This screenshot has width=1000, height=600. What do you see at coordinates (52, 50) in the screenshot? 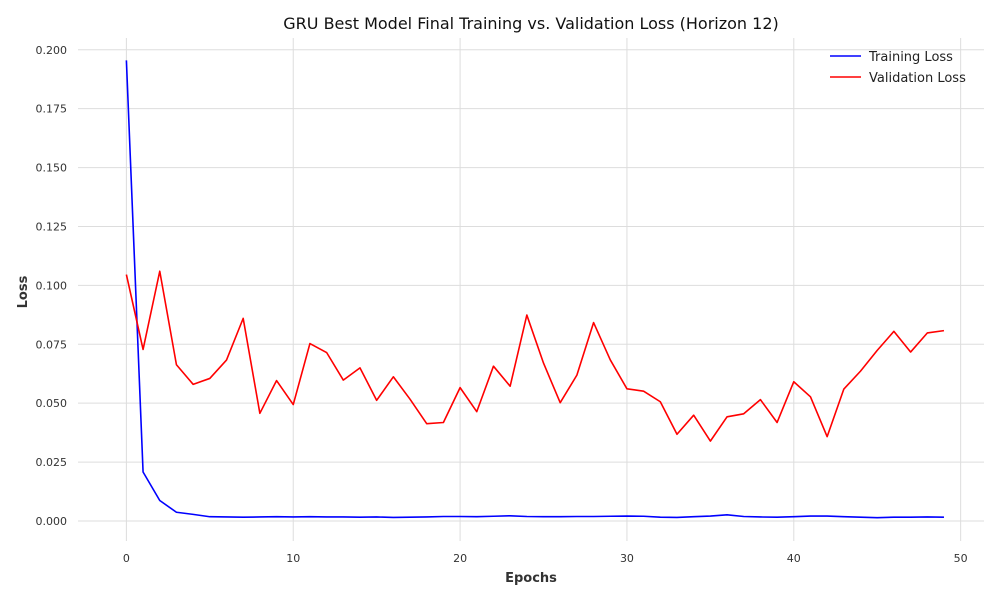
I see `y-tick-label: 0.200` at bounding box center [52, 50].